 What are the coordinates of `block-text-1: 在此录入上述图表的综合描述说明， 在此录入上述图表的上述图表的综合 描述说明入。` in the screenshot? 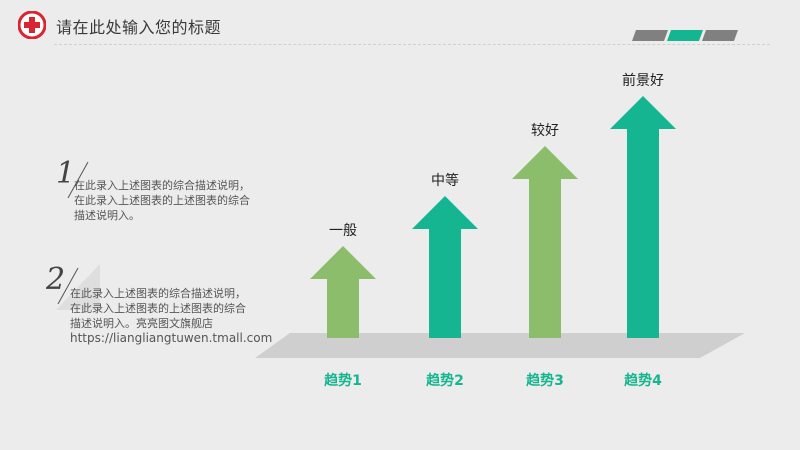 It's located at (162, 200).